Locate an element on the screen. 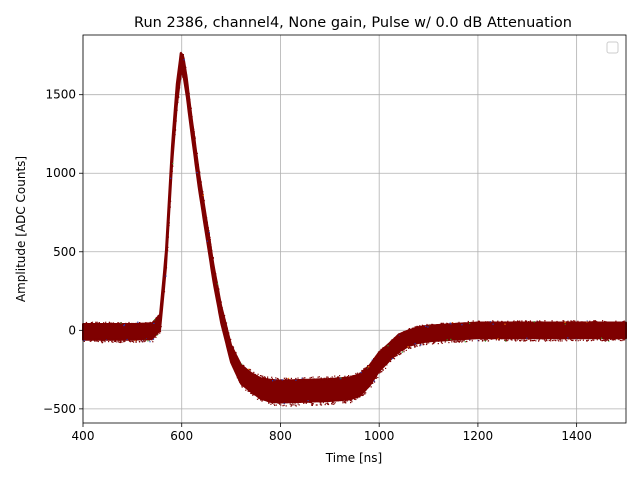 Image resolution: width=640 pixels, height=485 pixels. x-tick-label: 600 is located at coordinates (181, 436).